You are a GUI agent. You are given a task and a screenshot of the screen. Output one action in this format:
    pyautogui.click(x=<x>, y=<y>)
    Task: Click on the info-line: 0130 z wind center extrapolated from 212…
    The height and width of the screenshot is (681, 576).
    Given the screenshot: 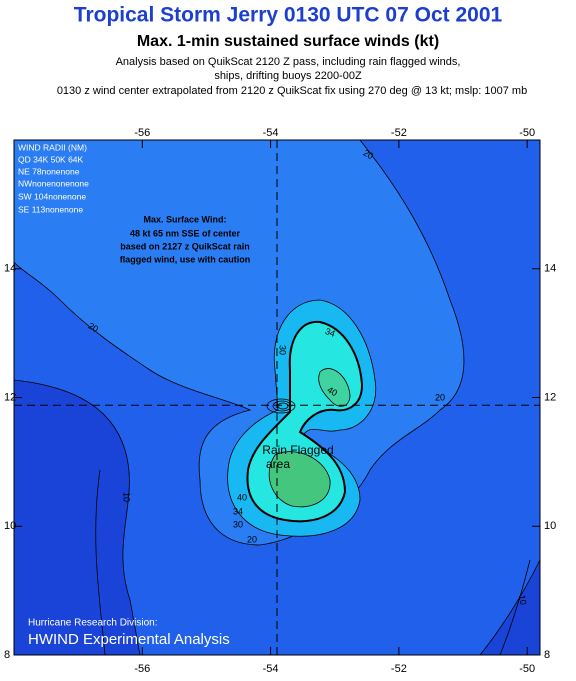 What is the action you would take?
    pyautogui.click(x=292, y=91)
    